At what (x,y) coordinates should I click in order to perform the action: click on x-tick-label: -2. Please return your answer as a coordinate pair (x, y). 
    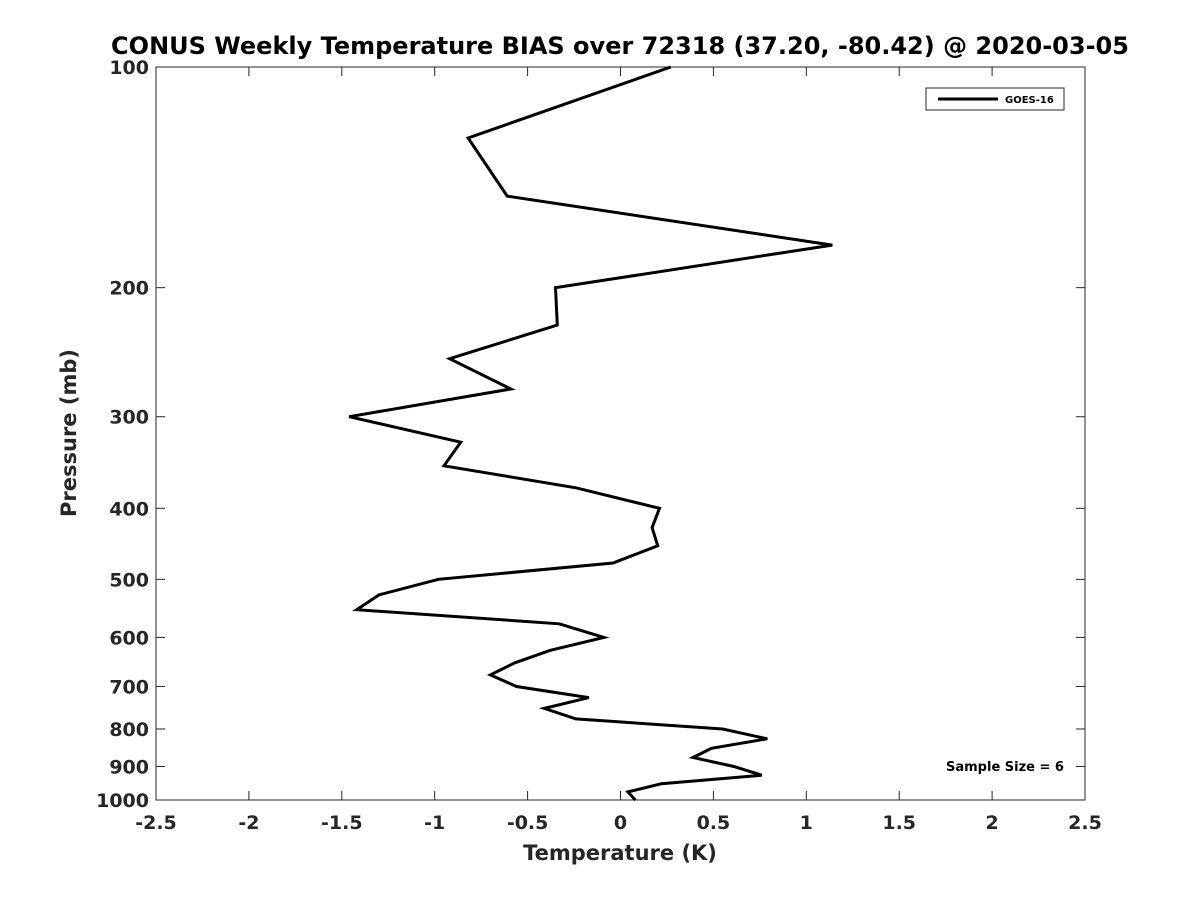
    Looking at the image, I should click on (248, 823).